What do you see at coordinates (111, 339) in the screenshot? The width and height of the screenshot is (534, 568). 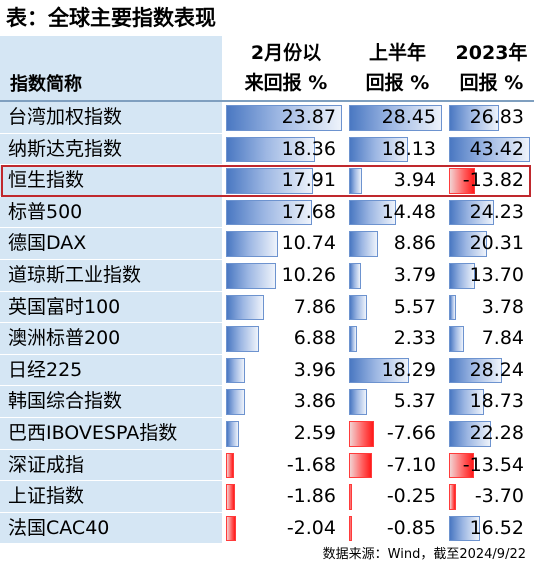 I see `row-name: 澳洲标普200` at bounding box center [111, 339].